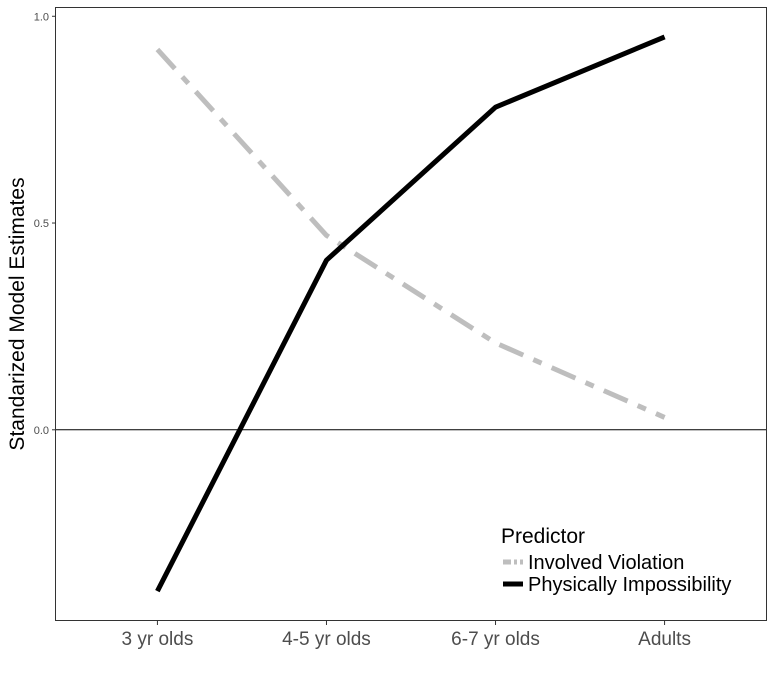 This screenshot has width=774, height=676. Describe the element at coordinates (664, 639) in the screenshot. I see `x-tick-label: Adults` at that location.